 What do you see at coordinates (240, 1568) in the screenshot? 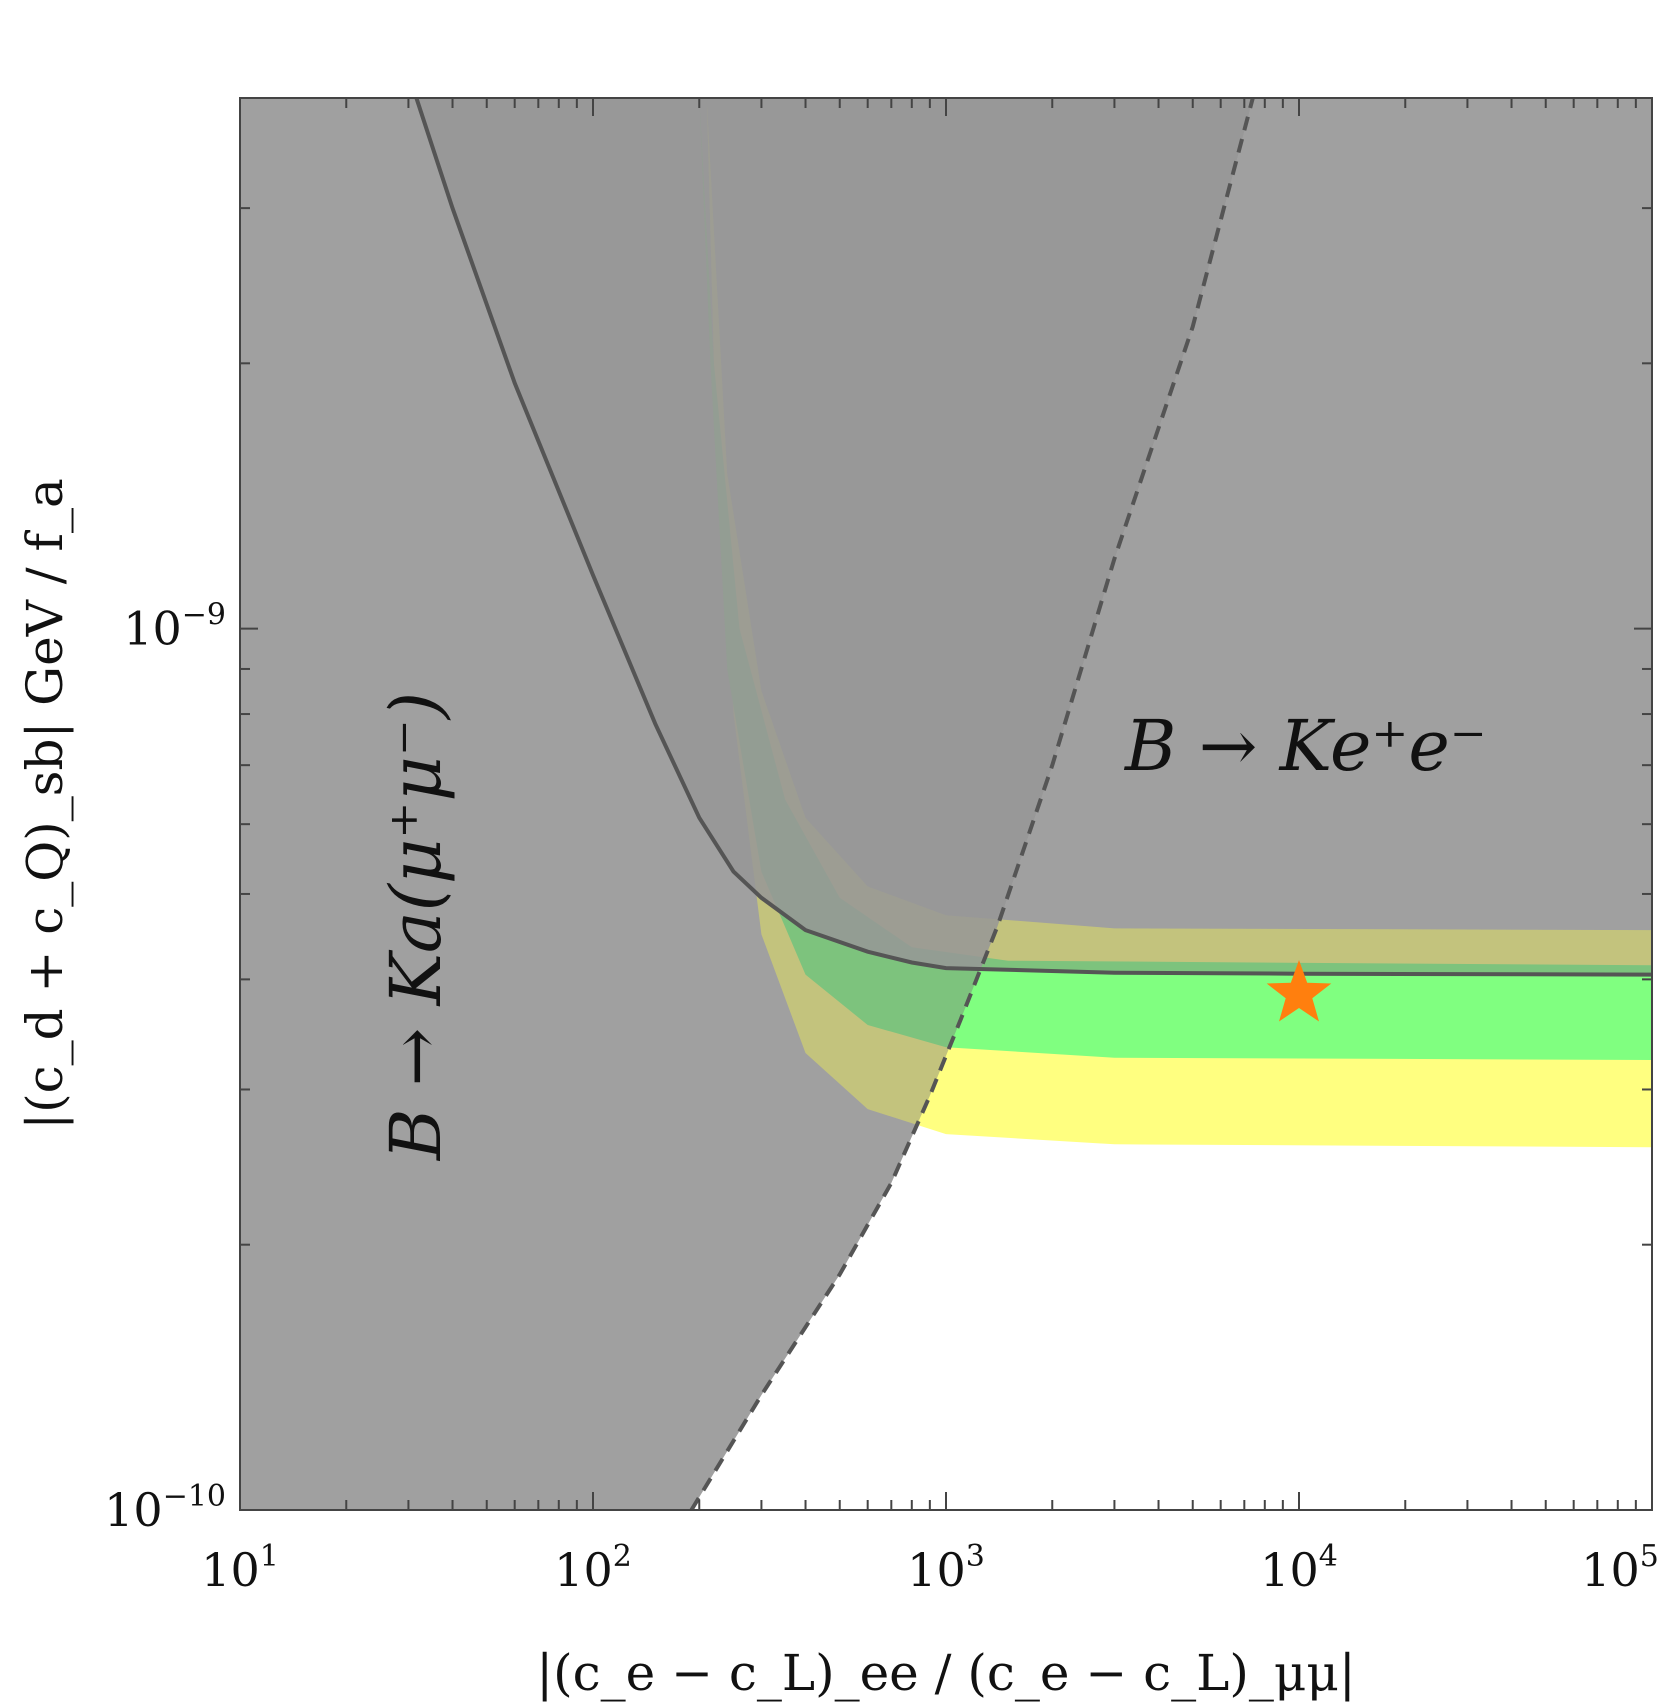
I see `x-tick-label: 101` at bounding box center [240, 1568].